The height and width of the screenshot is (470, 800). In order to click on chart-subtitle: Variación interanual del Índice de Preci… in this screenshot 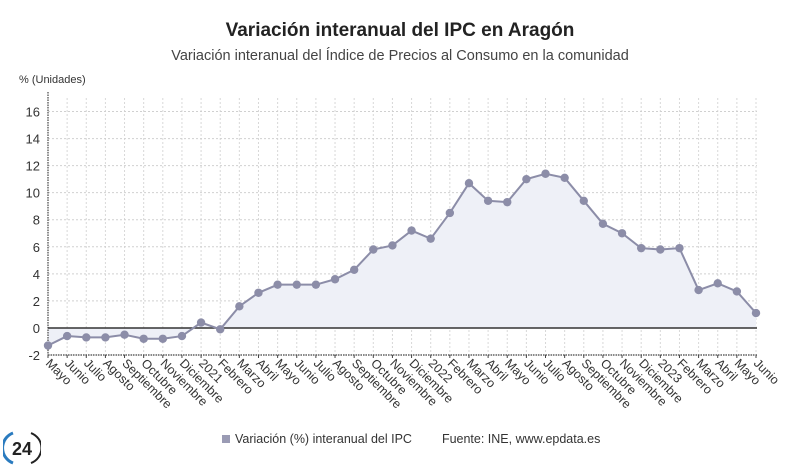, I will do `click(400, 56)`.